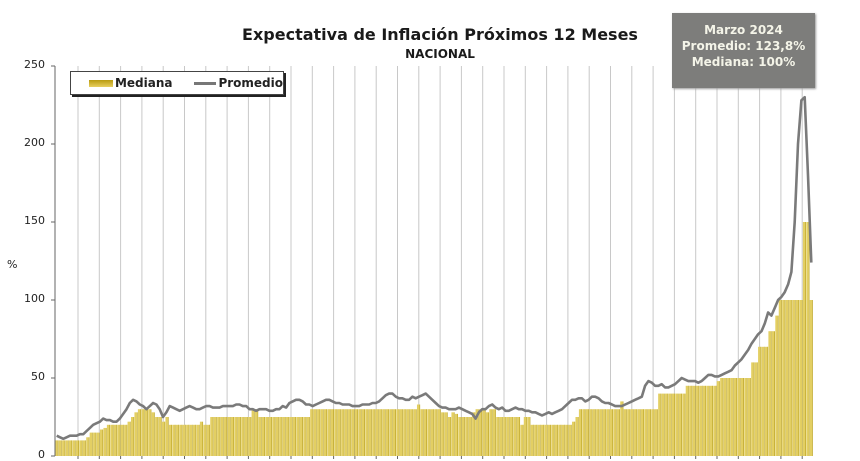 This screenshot has height=461, width=860. Describe the element at coordinates (101, 83) in the screenshot. I see `legend-bar-swatch` at that location.